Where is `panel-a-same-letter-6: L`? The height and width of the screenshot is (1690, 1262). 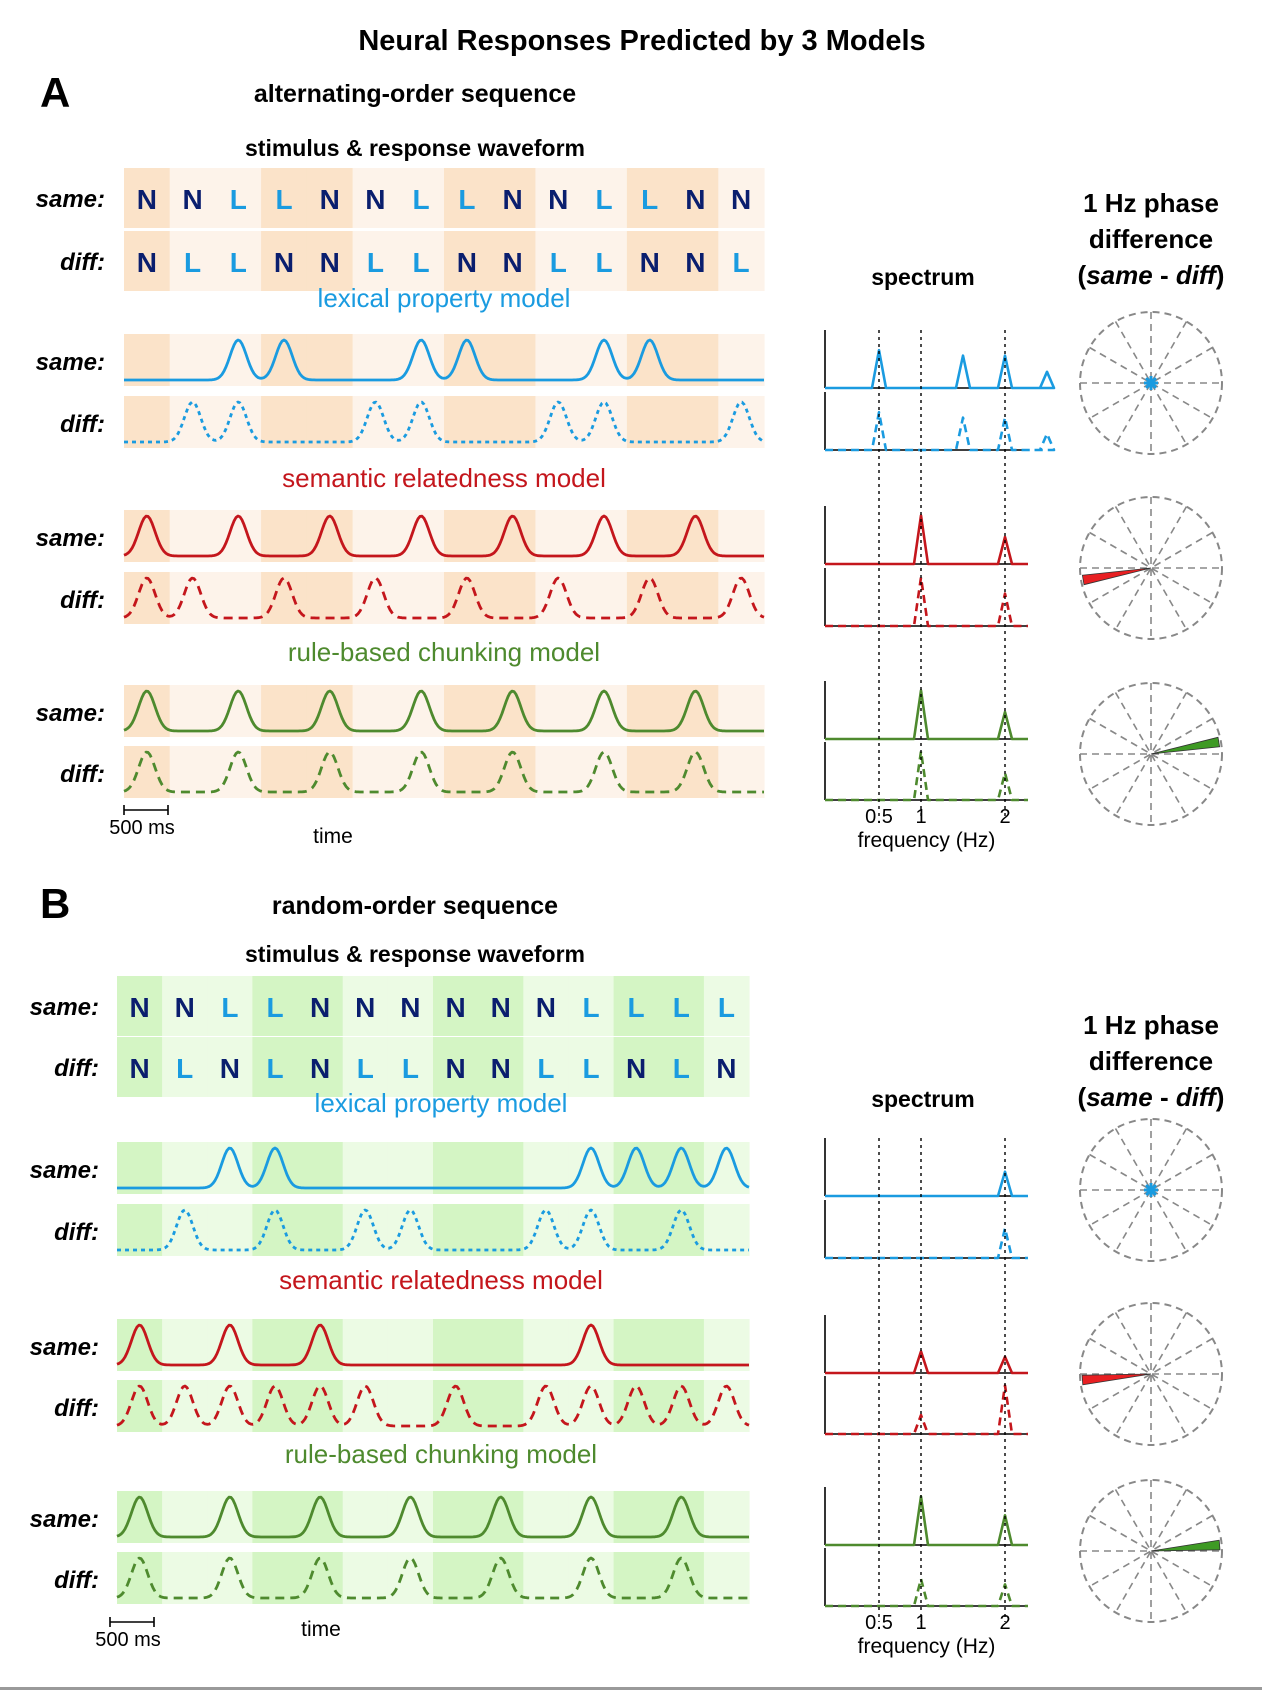
panel-a-same-letter-6: L is located at coordinates (421, 199).